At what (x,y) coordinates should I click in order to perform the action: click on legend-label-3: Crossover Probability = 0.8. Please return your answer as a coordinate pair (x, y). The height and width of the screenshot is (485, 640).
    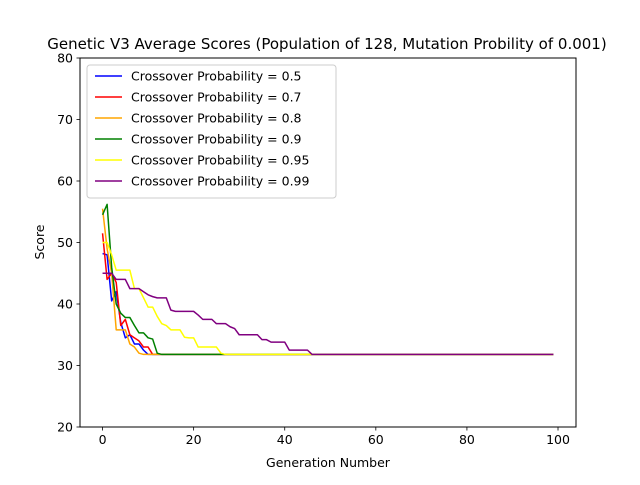
    Looking at the image, I should click on (216, 118).